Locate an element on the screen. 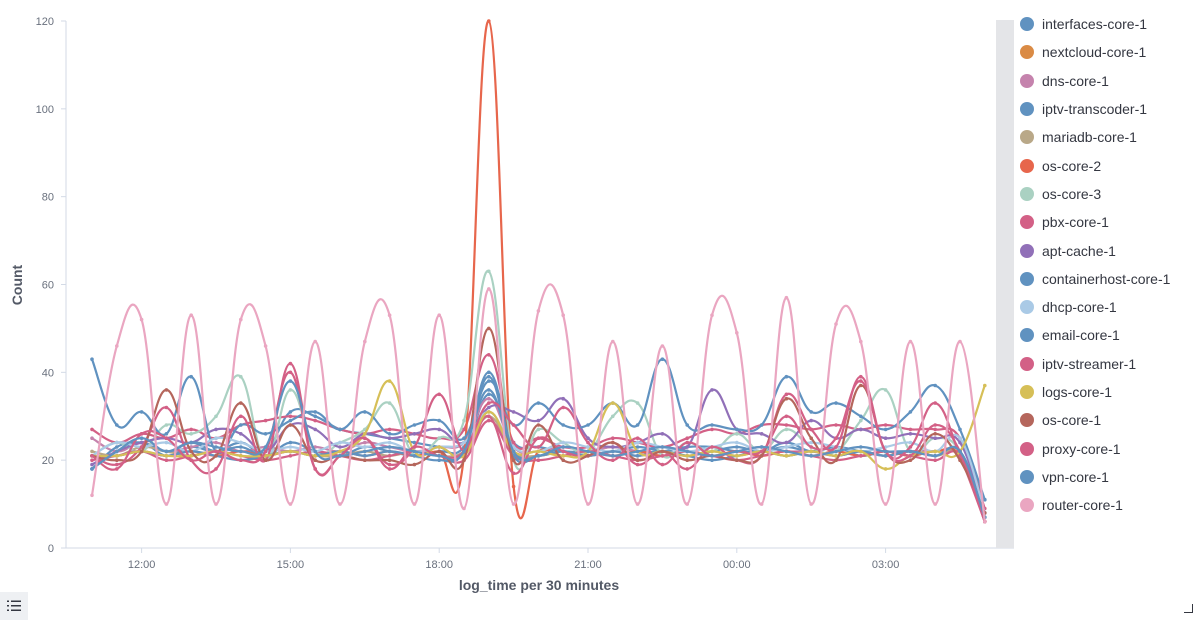 The height and width of the screenshot is (620, 1200). y-tick-label: 100 is located at coordinates (45, 110).